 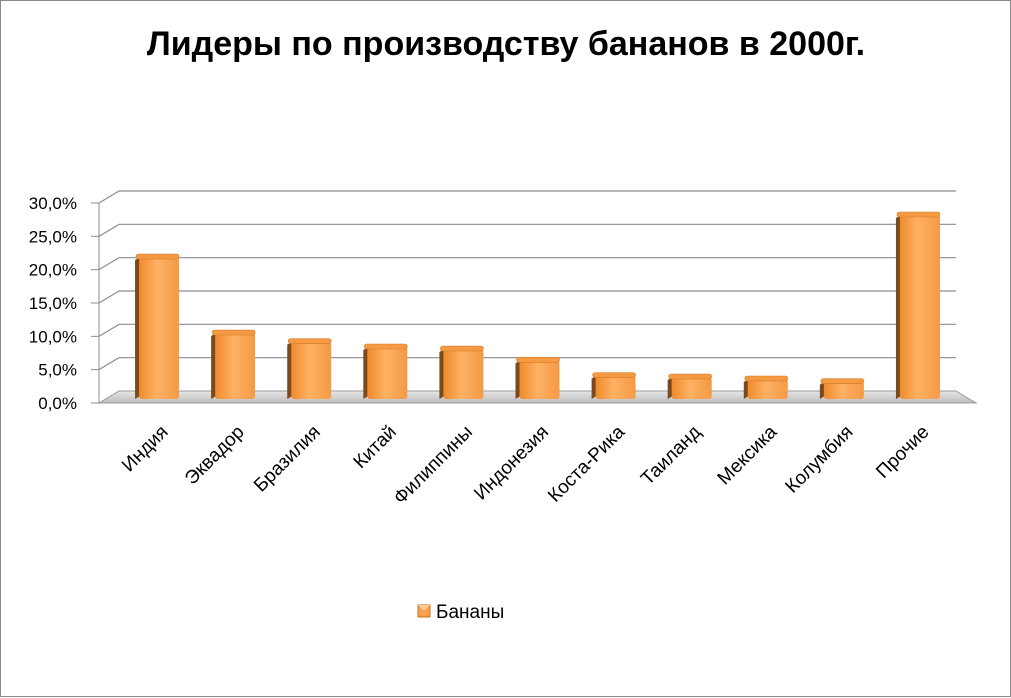 I want to click on x-tick-label: Коста-Рика, so click(x=586, y=463).